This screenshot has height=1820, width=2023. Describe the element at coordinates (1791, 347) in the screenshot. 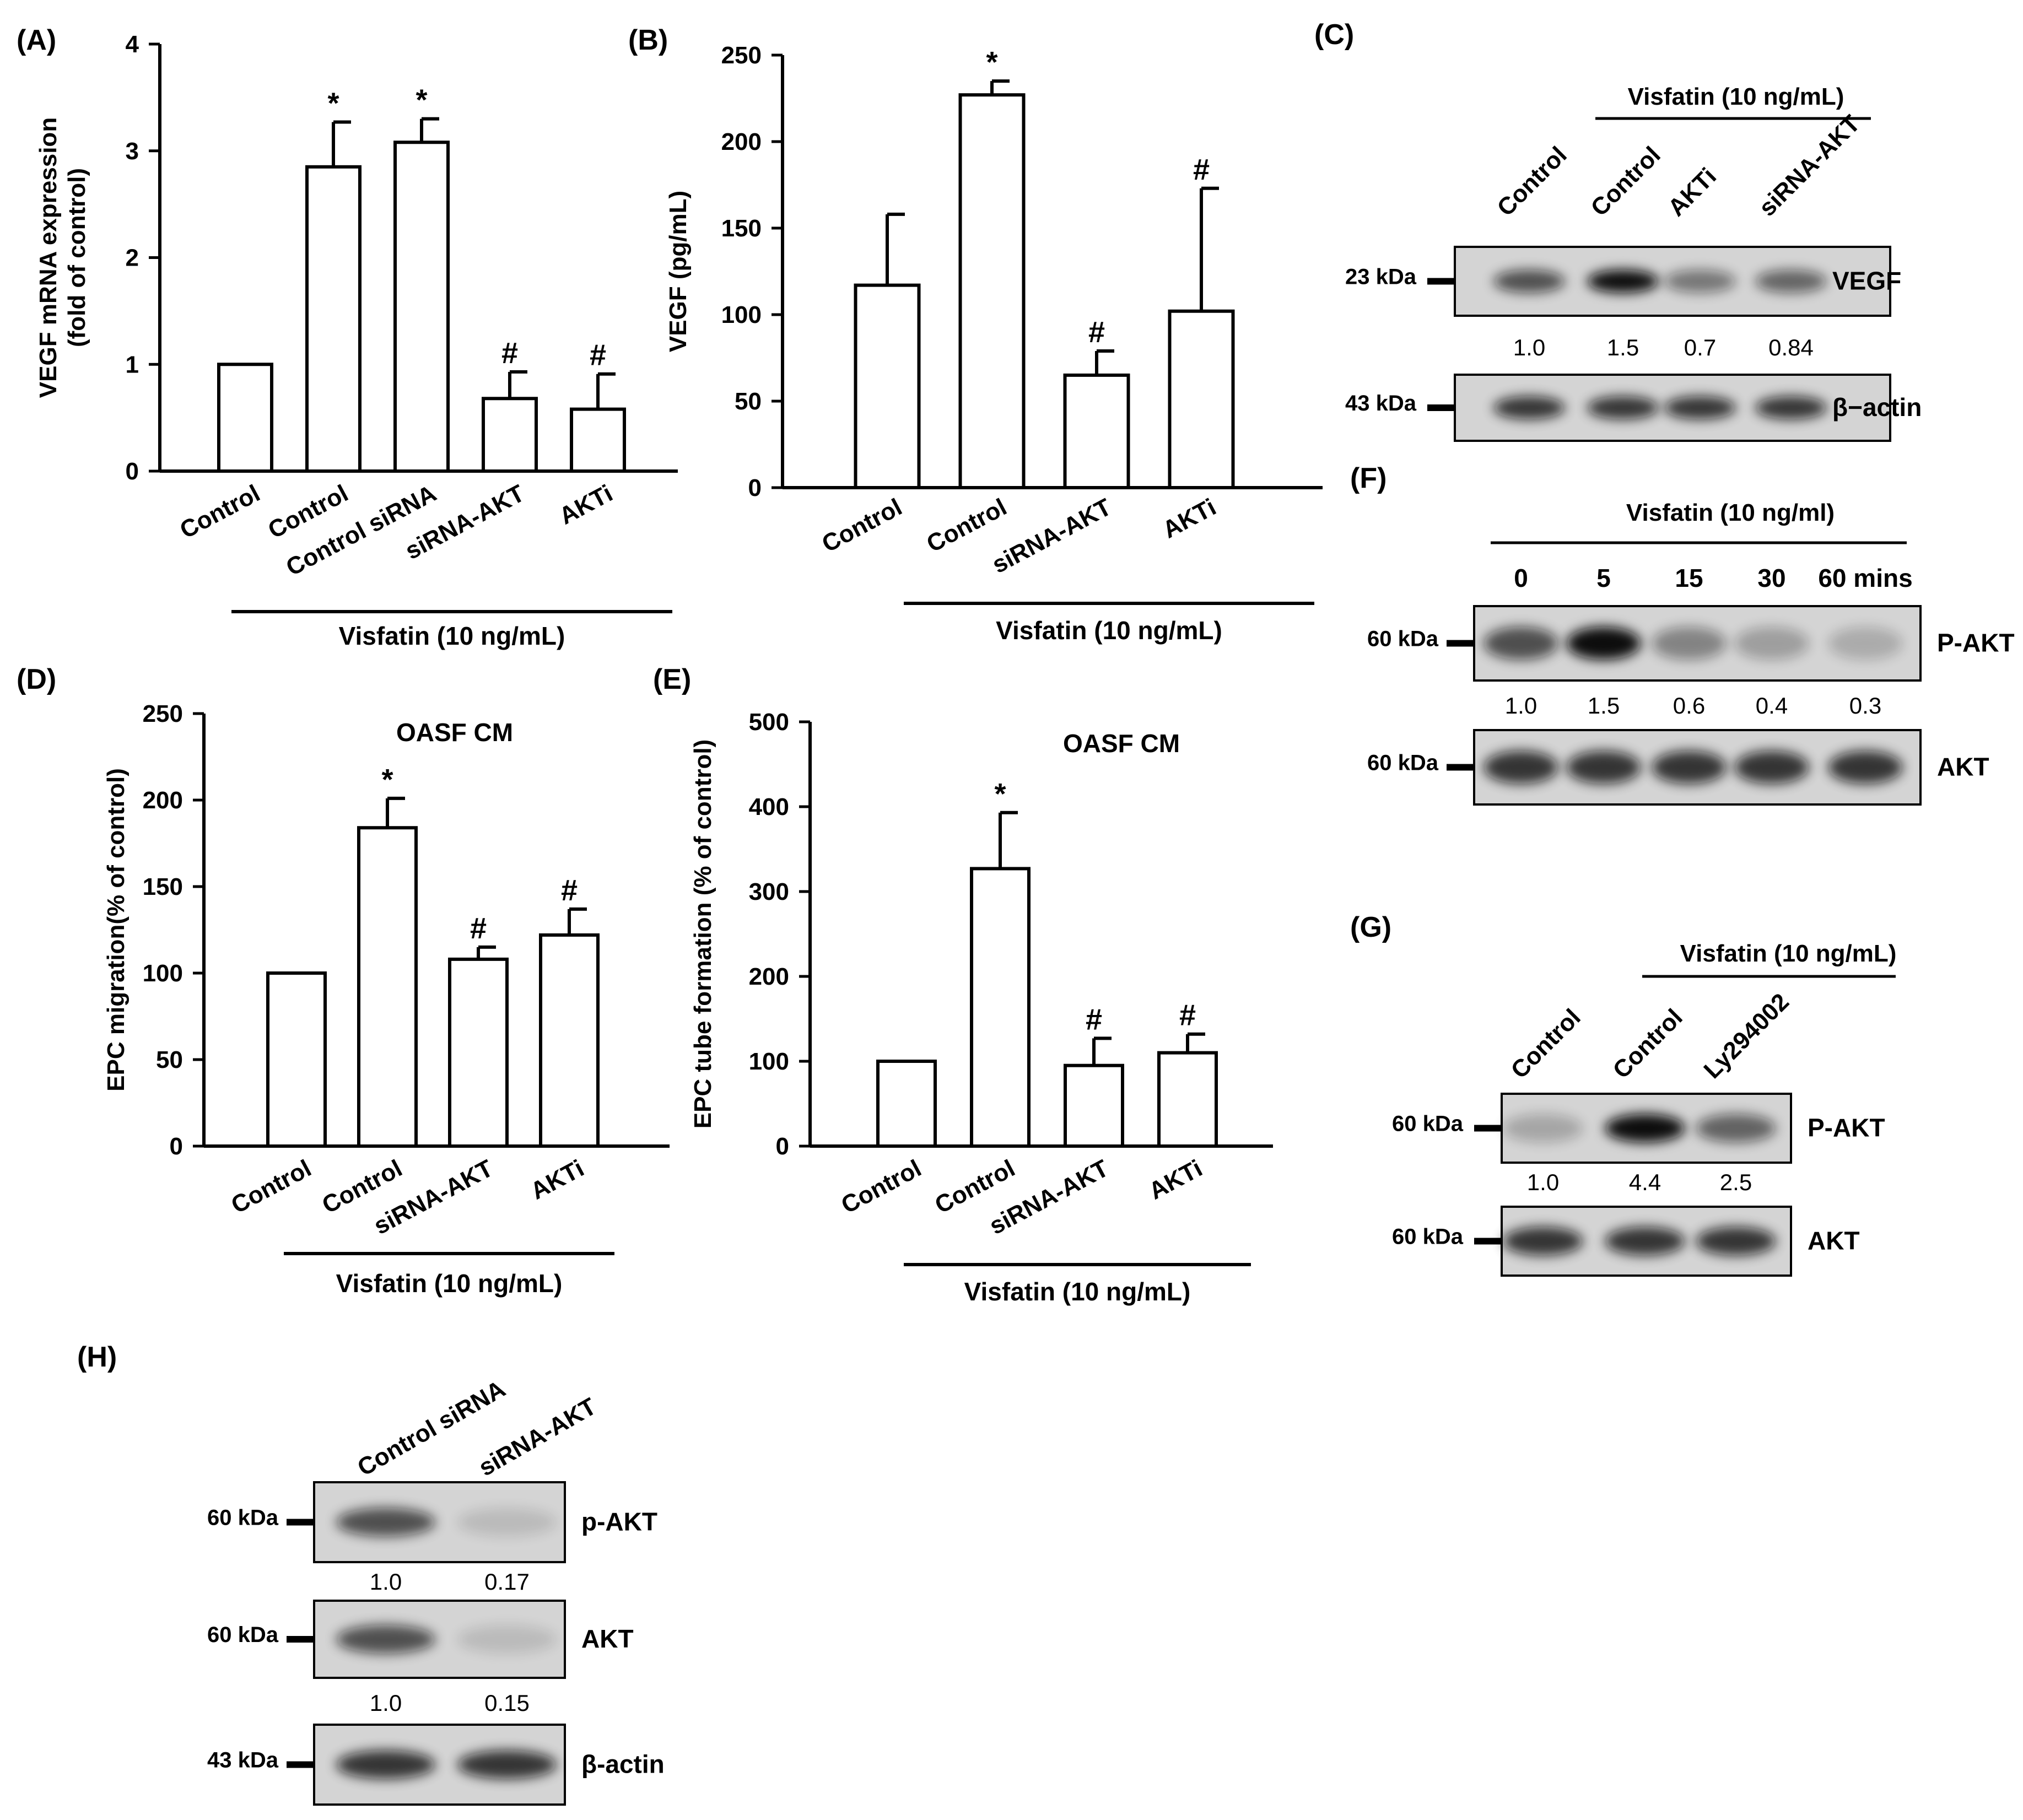

I see `densitometry-value: 0.84` at that location.